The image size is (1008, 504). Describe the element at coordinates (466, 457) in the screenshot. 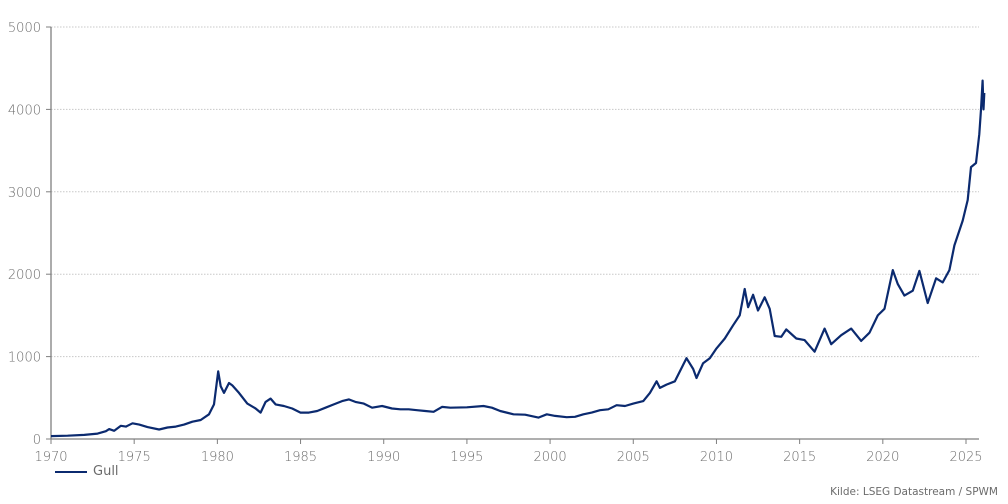

I see `x-tick-label: 1995` at that location.